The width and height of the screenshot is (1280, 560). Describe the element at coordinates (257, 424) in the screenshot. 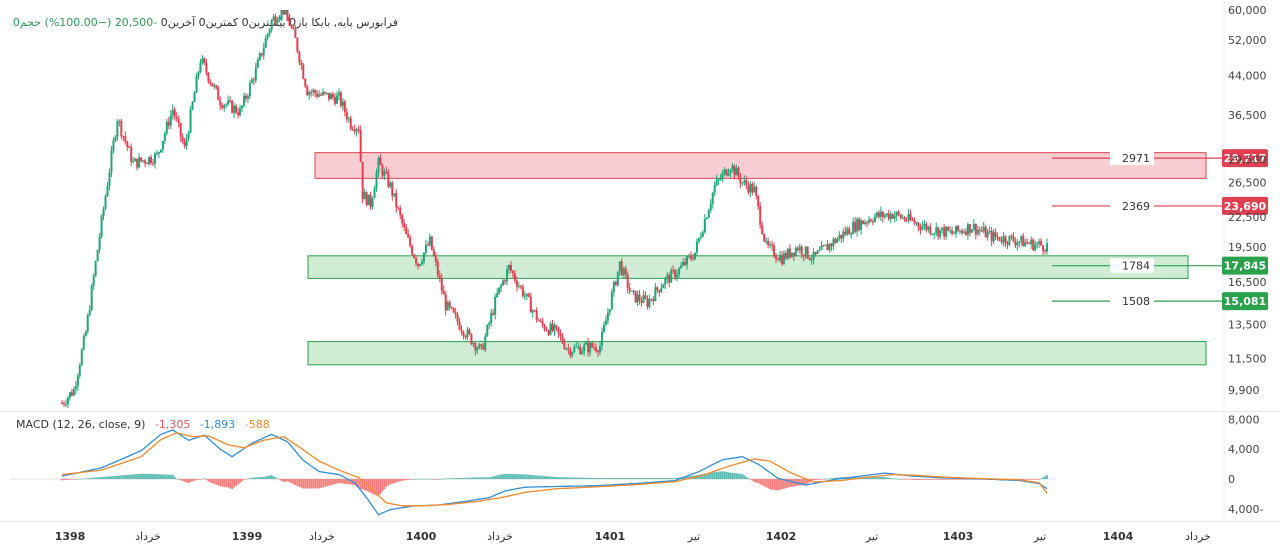

I see `macd-legend-hist: -588` at that location.